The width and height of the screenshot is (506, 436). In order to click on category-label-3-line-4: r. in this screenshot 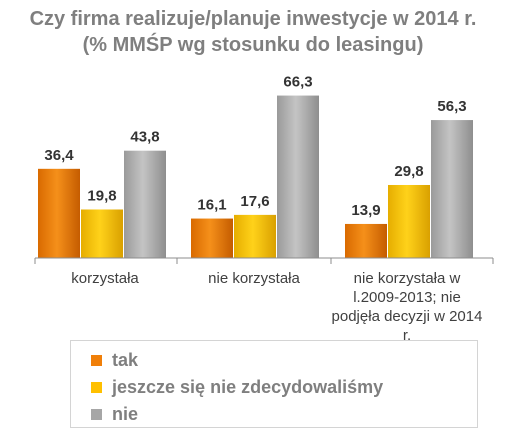, I will do `click(407, 335)`.